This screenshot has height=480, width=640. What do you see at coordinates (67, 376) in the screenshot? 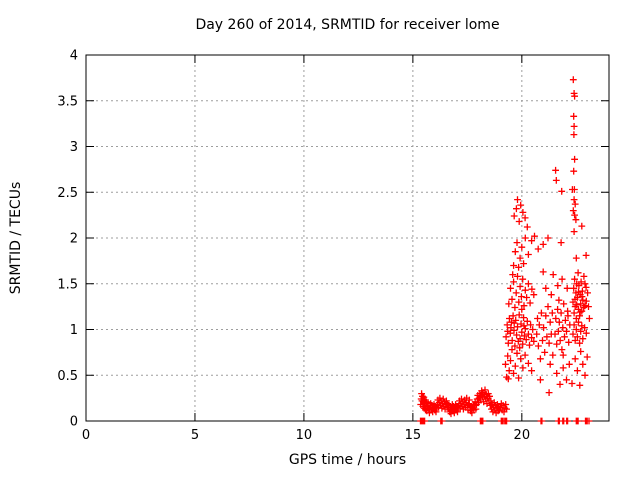
I see `y-tick-label: 0.5` at bounding box center [67, 376].